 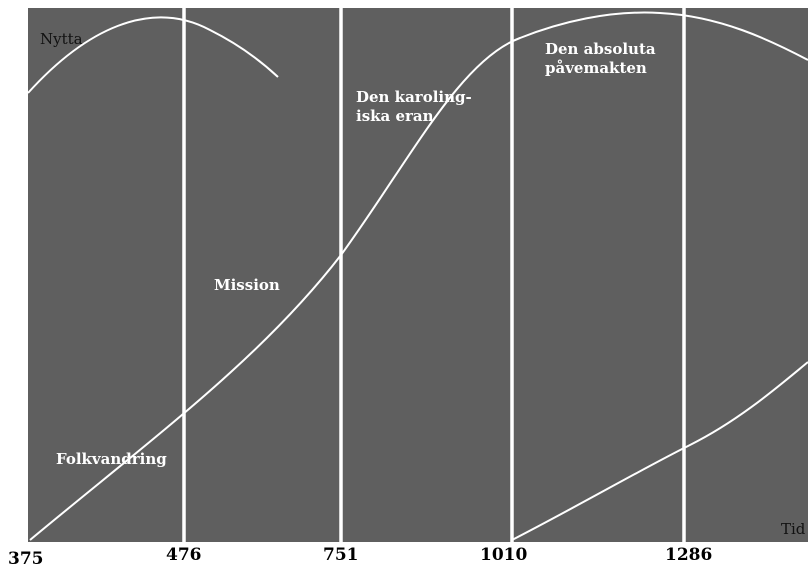 What do you see at coordinates (688, 555) in the screenshot?
I see `tick-1286: 1286` at bounding box center [688, 555].